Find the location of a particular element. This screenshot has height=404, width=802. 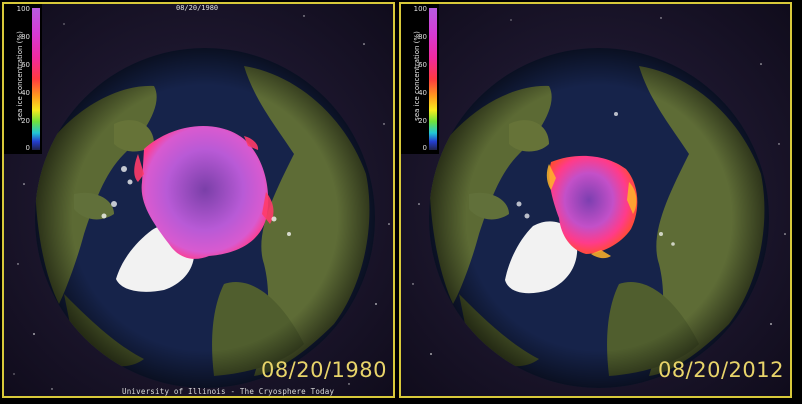

top-date-label: 08/20/1980 is located at coordinates (197, 8).